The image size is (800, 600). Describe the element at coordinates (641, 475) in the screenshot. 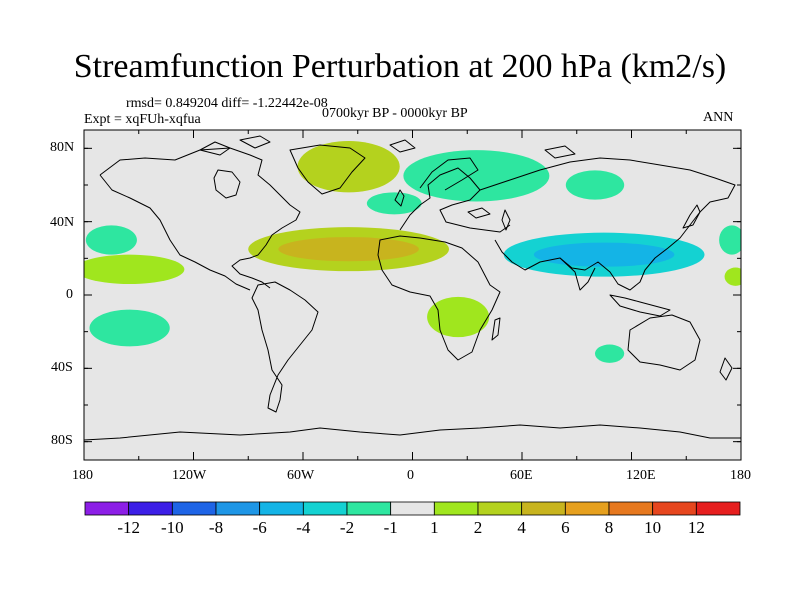

I see `x-label-120e: 120E` at that location.